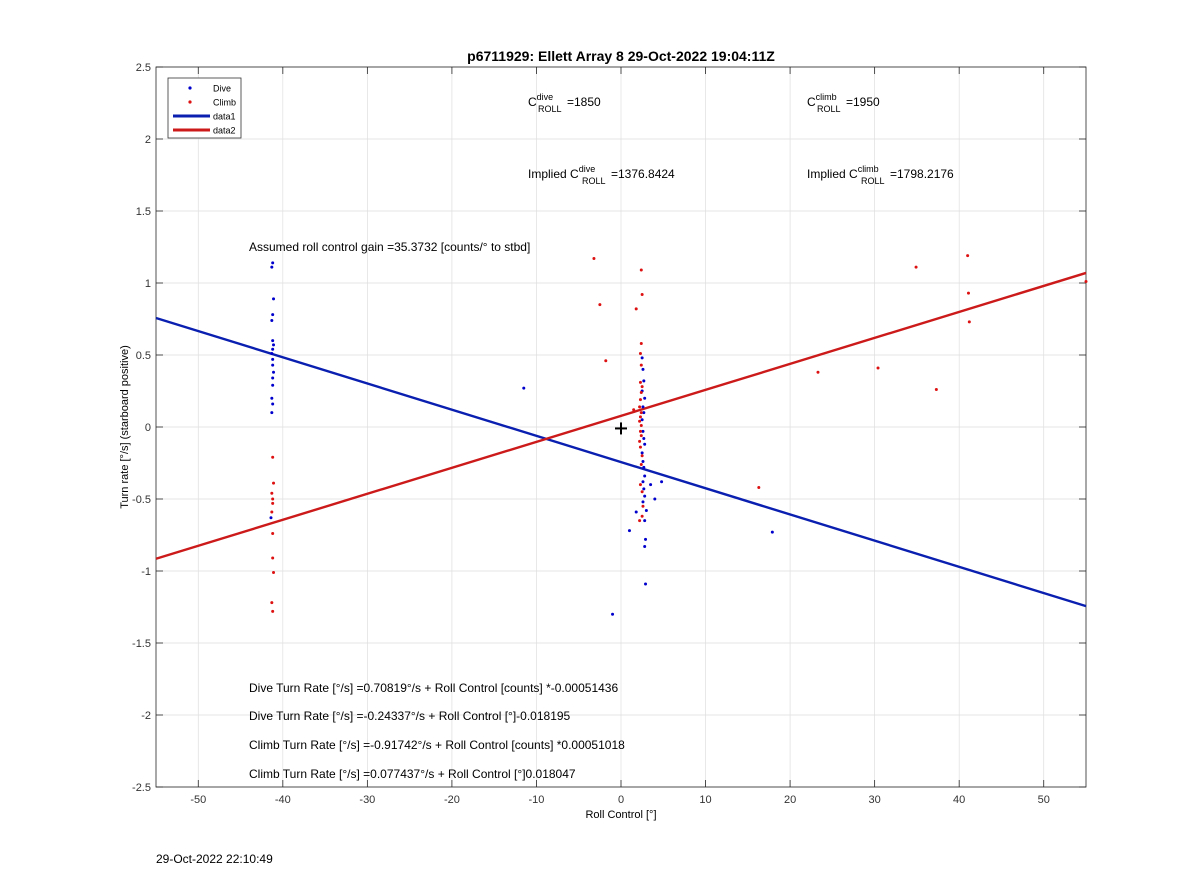 Image resolution: width=1200 pixels, height=885 pixels. Describe the element at coordinates (204, 110) in the screenshot. I see `legend-entries: Dive Climb data1 data2` at that location.